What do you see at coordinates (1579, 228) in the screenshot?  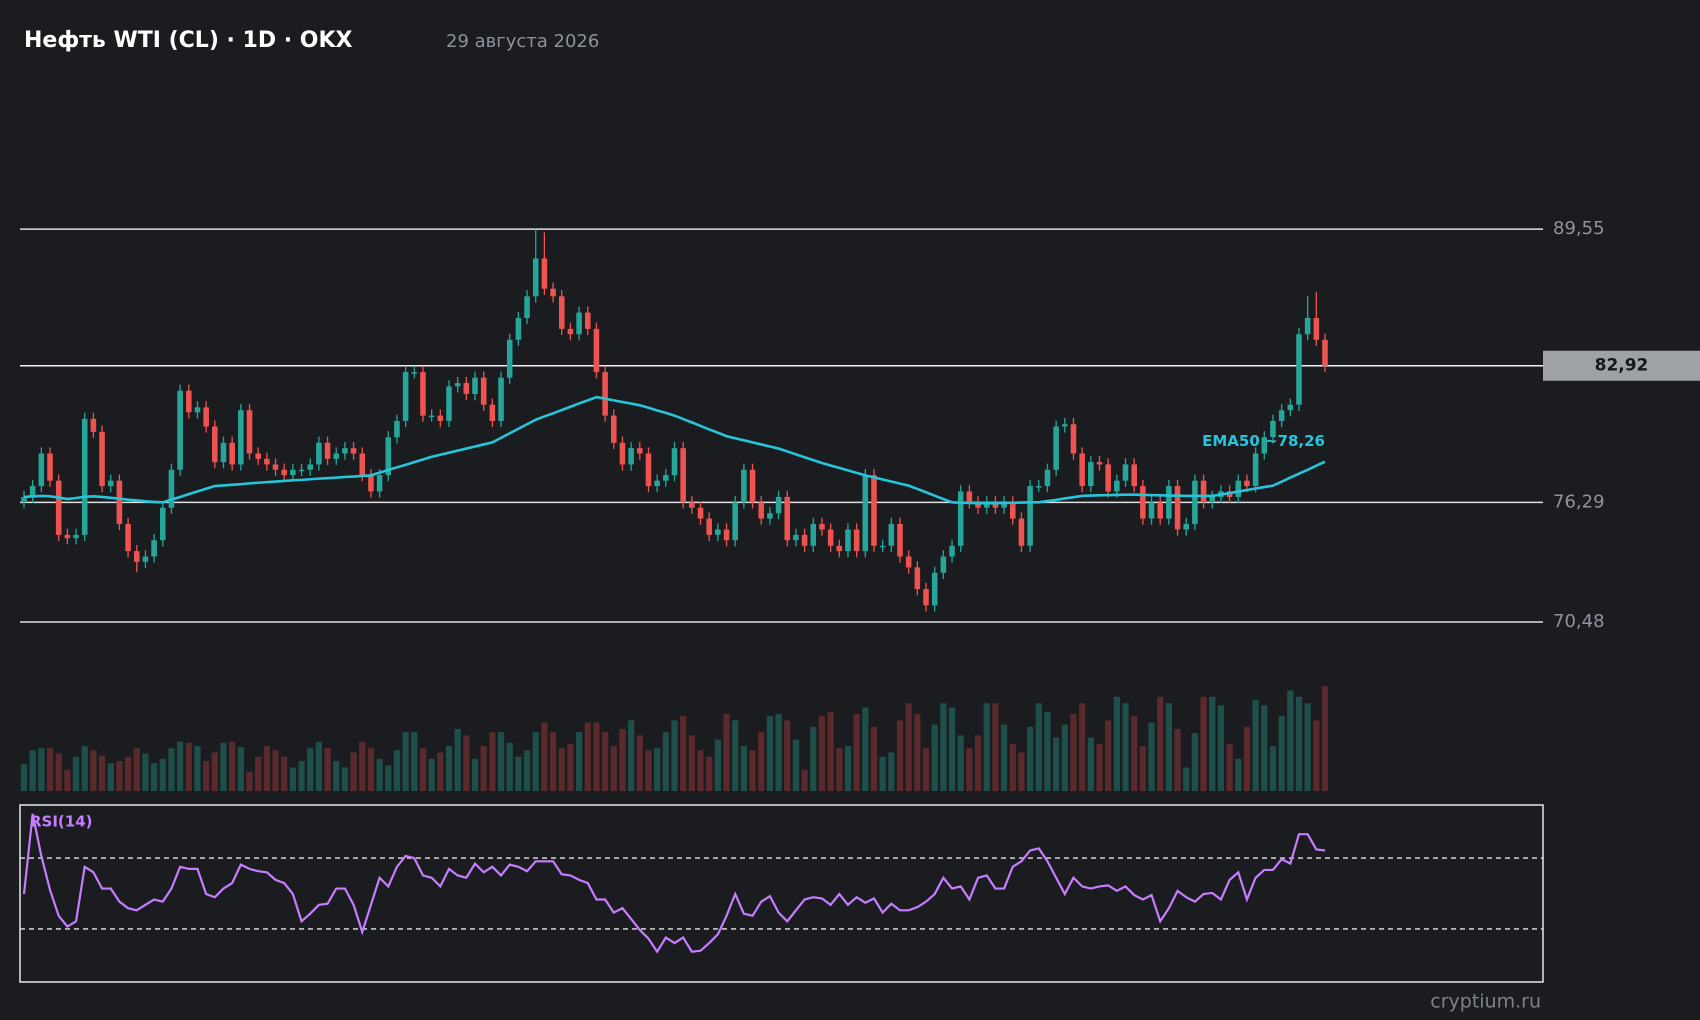 I see `y-tick-label: 89,55` at bounding box center [1579, 228].